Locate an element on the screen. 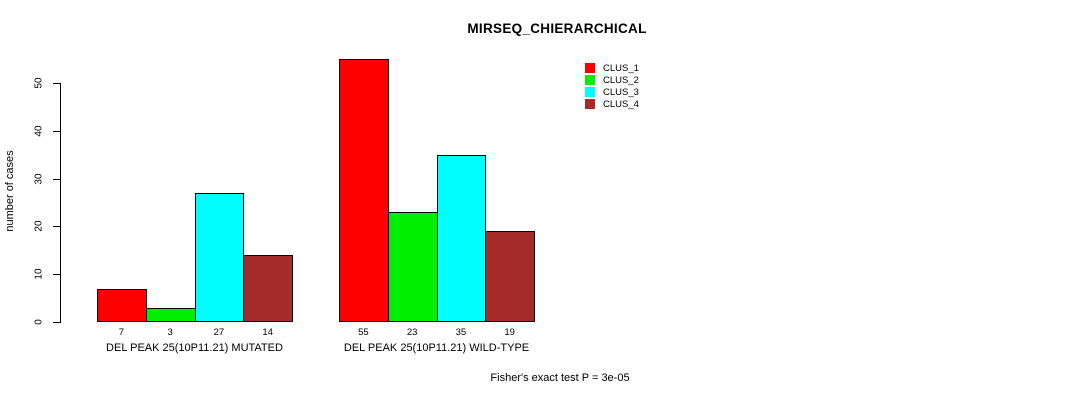 Image resolution: width=1090 pixels, height=400 pixels. legend-item-clus_1: CLUS_1 is located at coordinates (612, 68).